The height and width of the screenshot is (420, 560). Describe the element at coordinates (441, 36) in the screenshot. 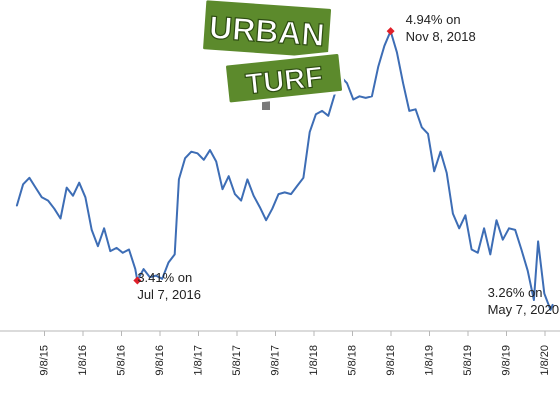

I see `annotation-high-line2: Nov 8, 2018` at that location.